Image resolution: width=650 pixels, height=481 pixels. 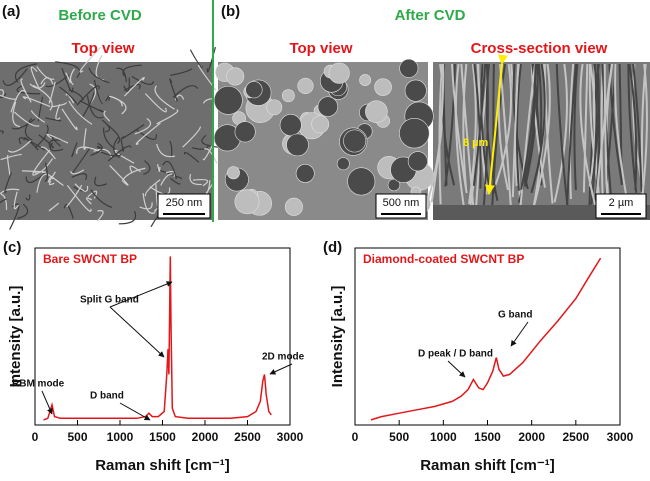 I want to click on x-tick-label: 2500, so click(x=247, y=437).